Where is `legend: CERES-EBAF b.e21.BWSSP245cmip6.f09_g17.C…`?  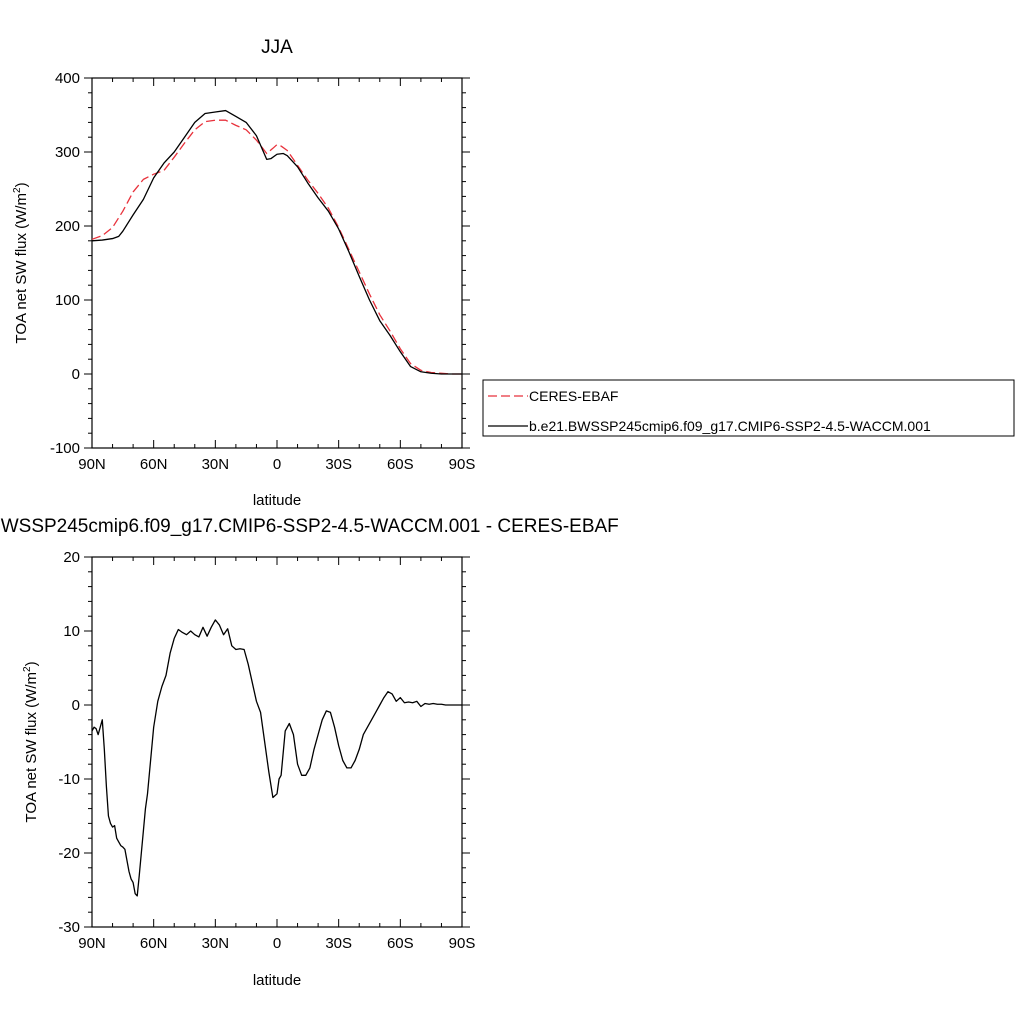 legend: CERES-EBAF b.e21.BWSSP245cmip6.f09_g17.C… is located at coordinates (748, 408).